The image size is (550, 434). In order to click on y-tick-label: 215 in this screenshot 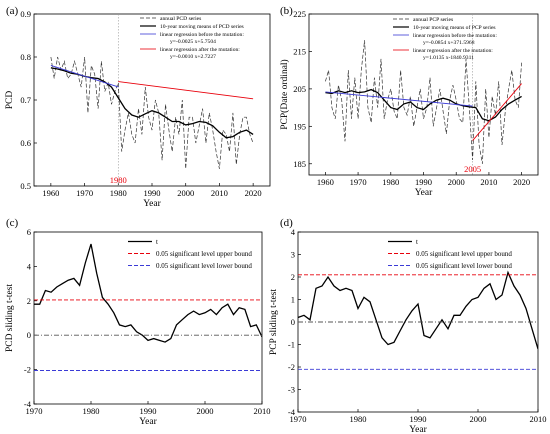, I will do `click(299, 51)`.